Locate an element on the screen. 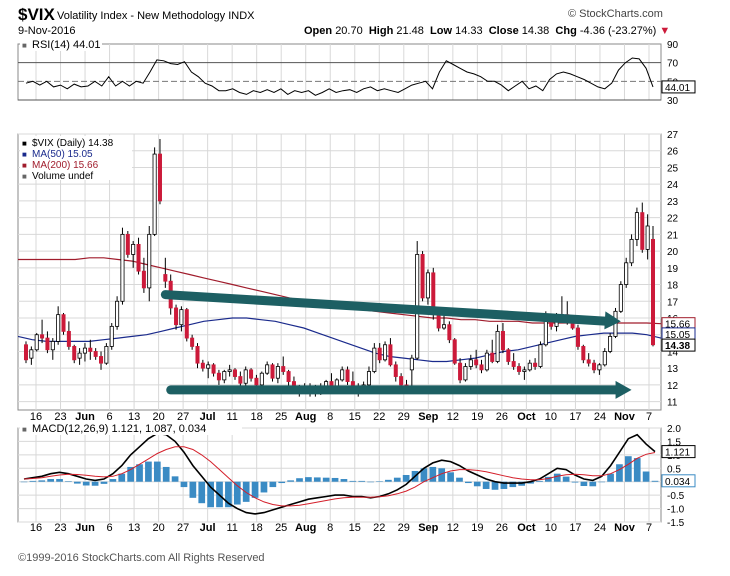 The image size is (730, 576). macd-value-label: 1.121 is located at coordinates (677, 453).